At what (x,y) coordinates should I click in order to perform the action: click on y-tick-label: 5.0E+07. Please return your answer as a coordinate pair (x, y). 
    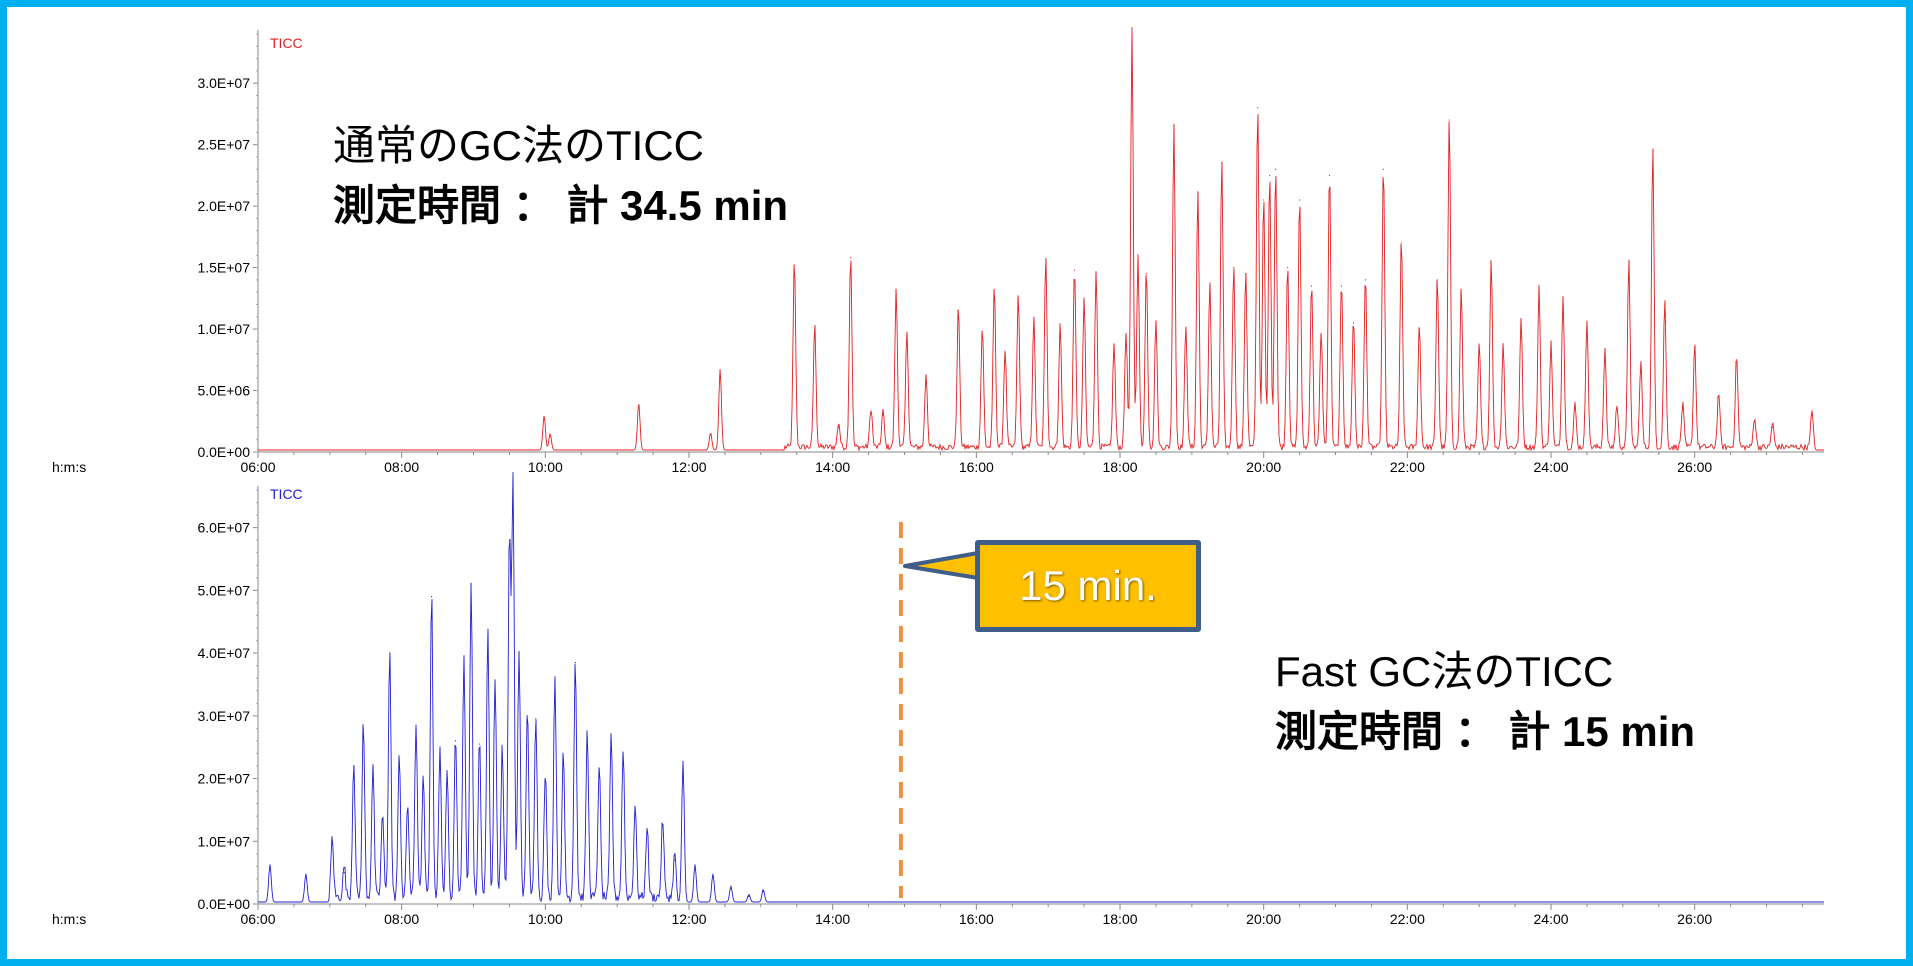
    Looking at the image, I should click on (223, 590).